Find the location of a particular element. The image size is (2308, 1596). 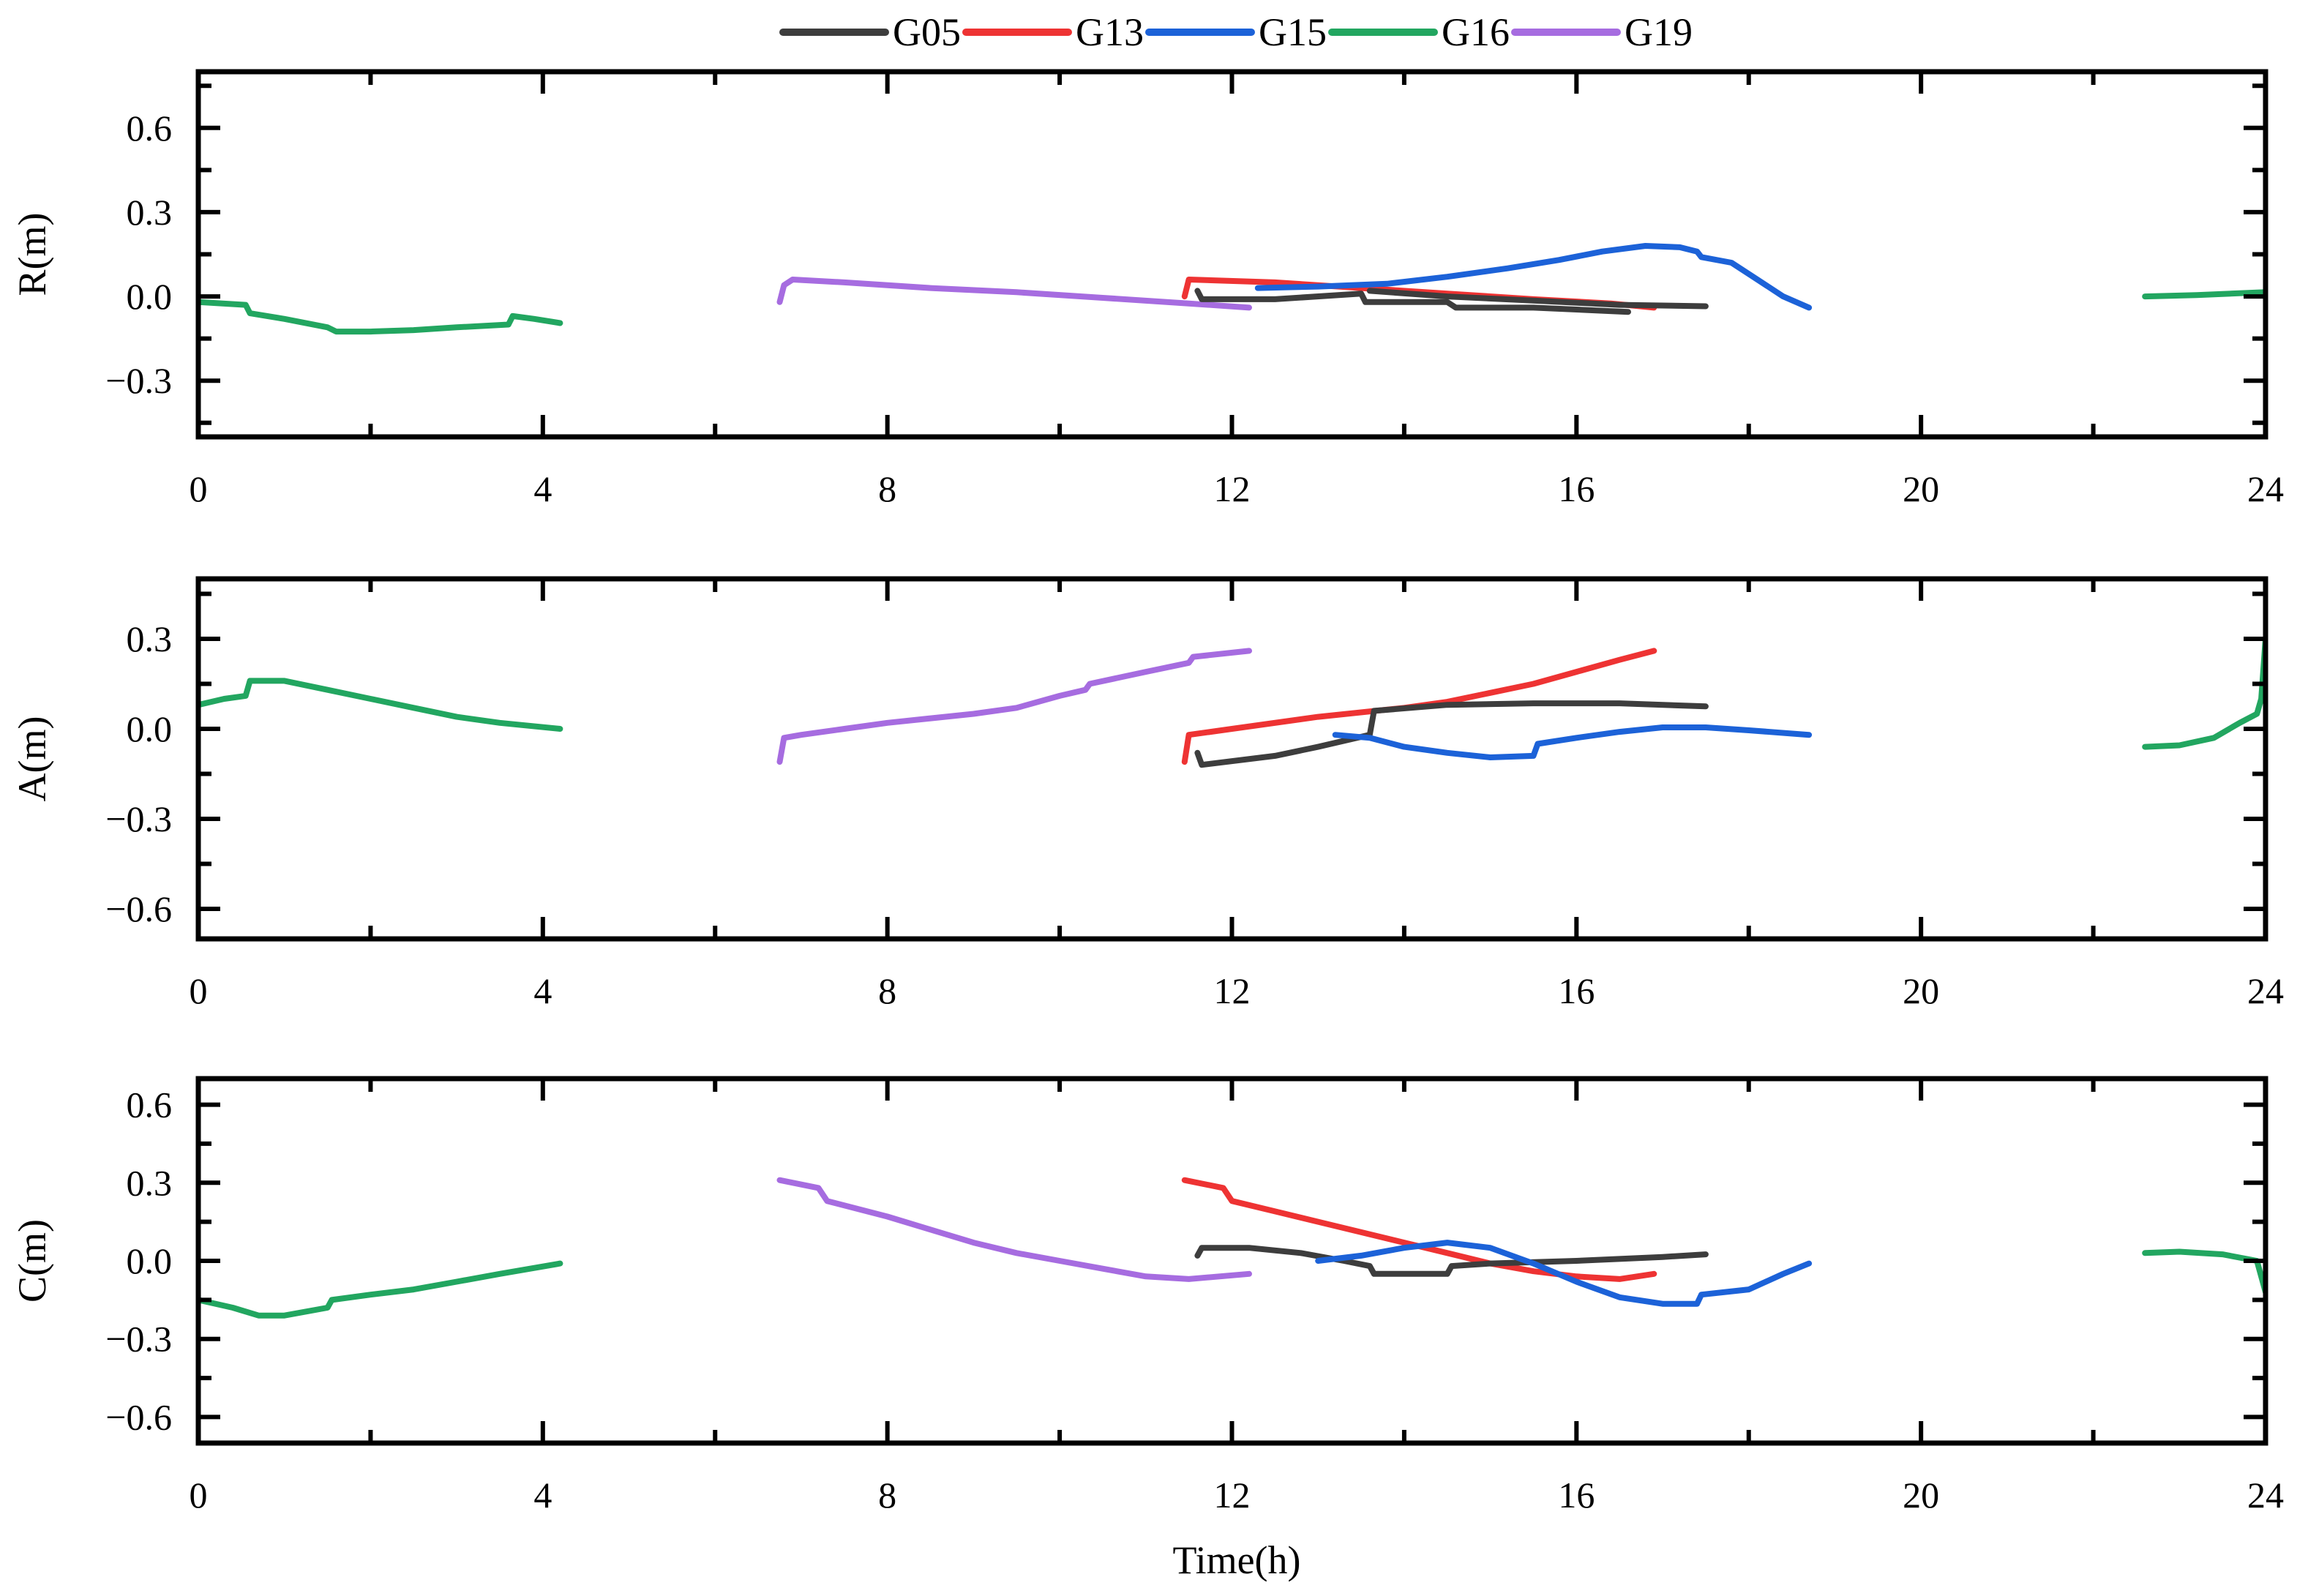

series-group-c is located at coordinates (1232, 1248).